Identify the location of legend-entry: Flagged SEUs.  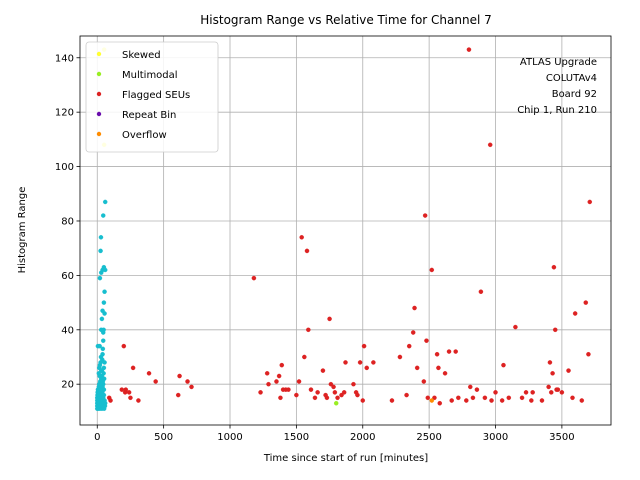
(143, 95).